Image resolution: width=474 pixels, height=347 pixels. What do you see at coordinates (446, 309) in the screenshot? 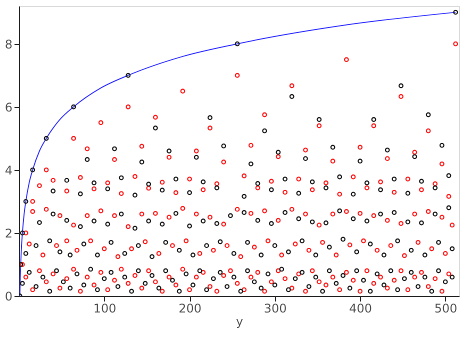
I see `x-tick-label: 500` at bounding box center [446, 309].